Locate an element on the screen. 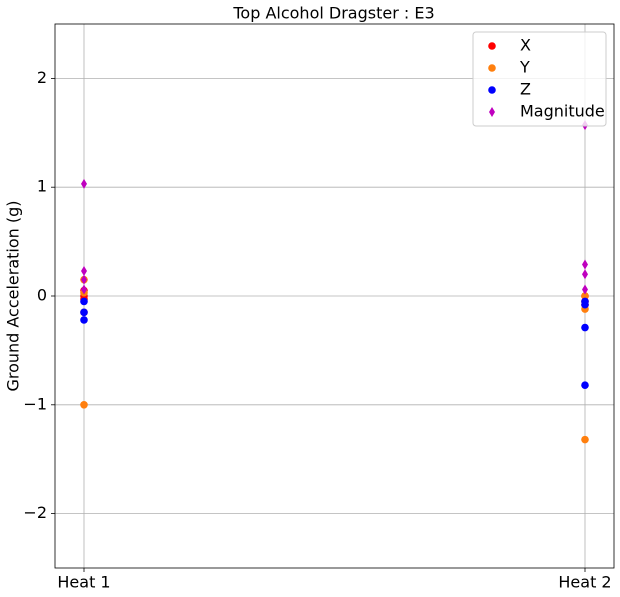 This screenshot has width=620, height=597. y-tick-label: 2 is located at coordinates (42, 77).